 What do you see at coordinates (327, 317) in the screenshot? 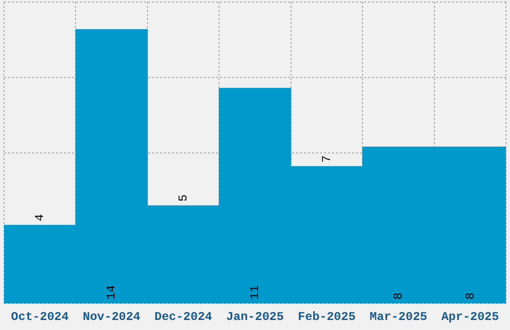
I see `x-tick-label: Feb-2025` at bounding box center [327, 317].